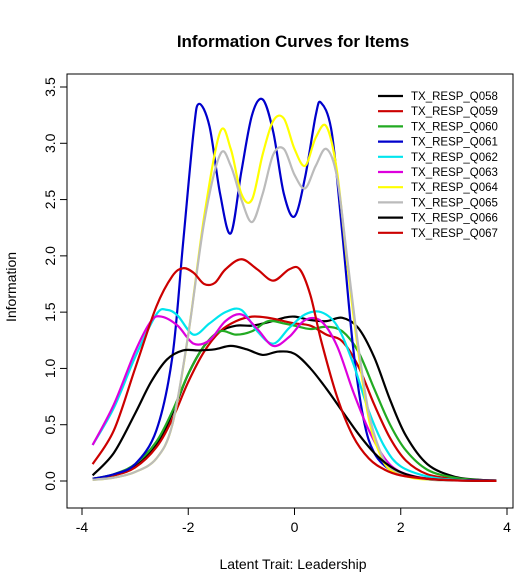 Image resolution: width=521 pixels, height=576 pixels. Describe the element at coordinates (50, 143) in the screenshot. I see `y-tick-label: 3.0` at that location.